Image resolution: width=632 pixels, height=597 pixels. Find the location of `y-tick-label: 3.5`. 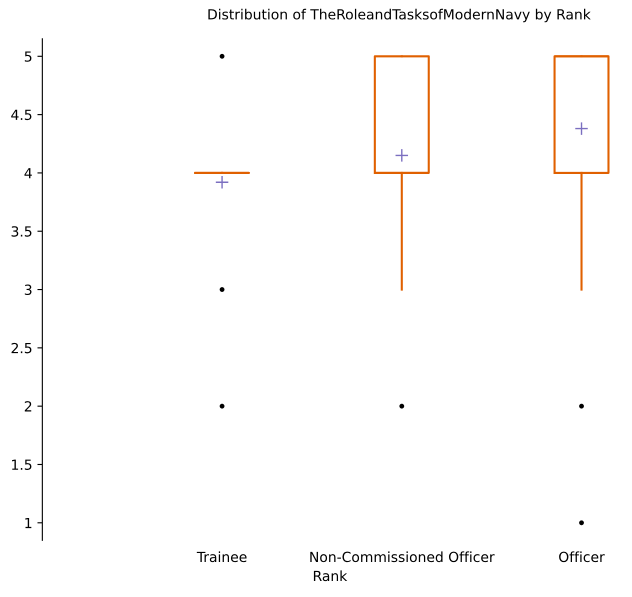

y-tick-label: 3.5 is located at coordinates (22, 231).